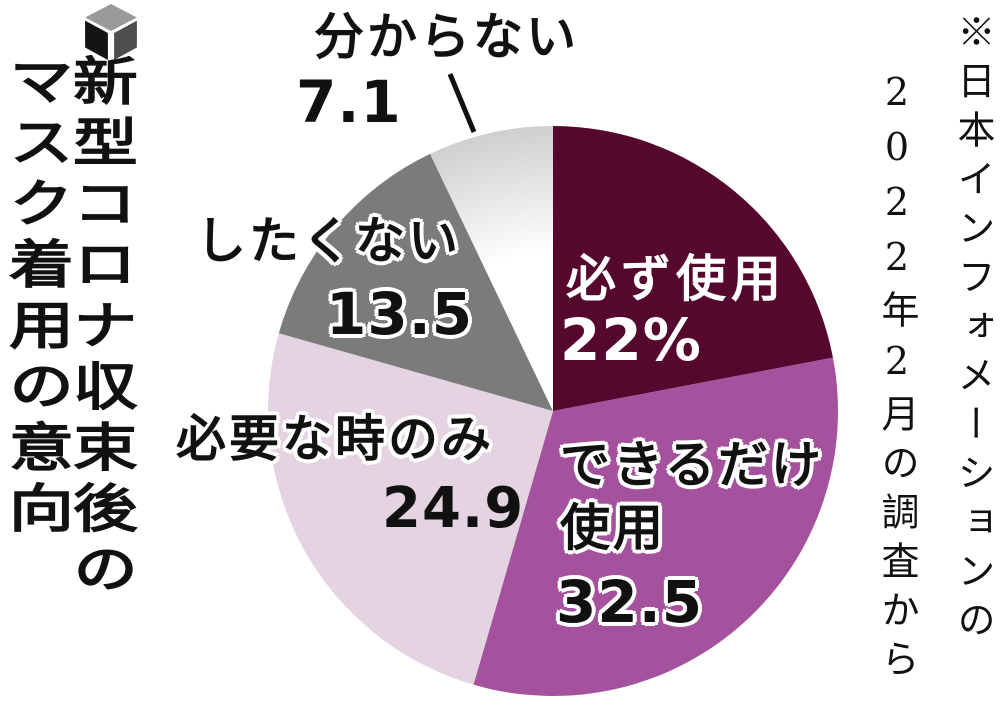  What do you see at coordinates (335, 439) in the screenshot?
I see `slice-label-hitsuyou: 必要な時のみ` at bounding box center [335, 439].